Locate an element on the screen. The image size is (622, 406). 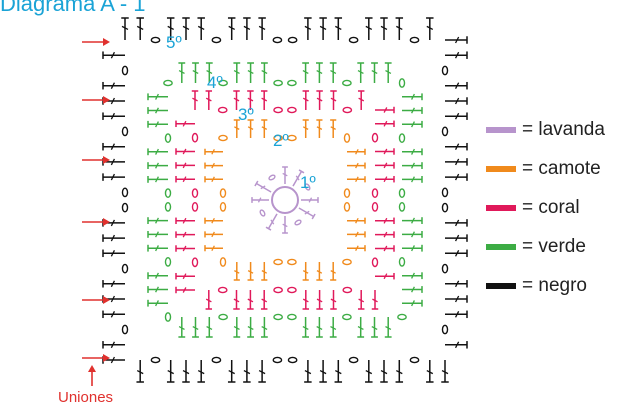
legend-label: = negro is located at coordinates (554, 285).